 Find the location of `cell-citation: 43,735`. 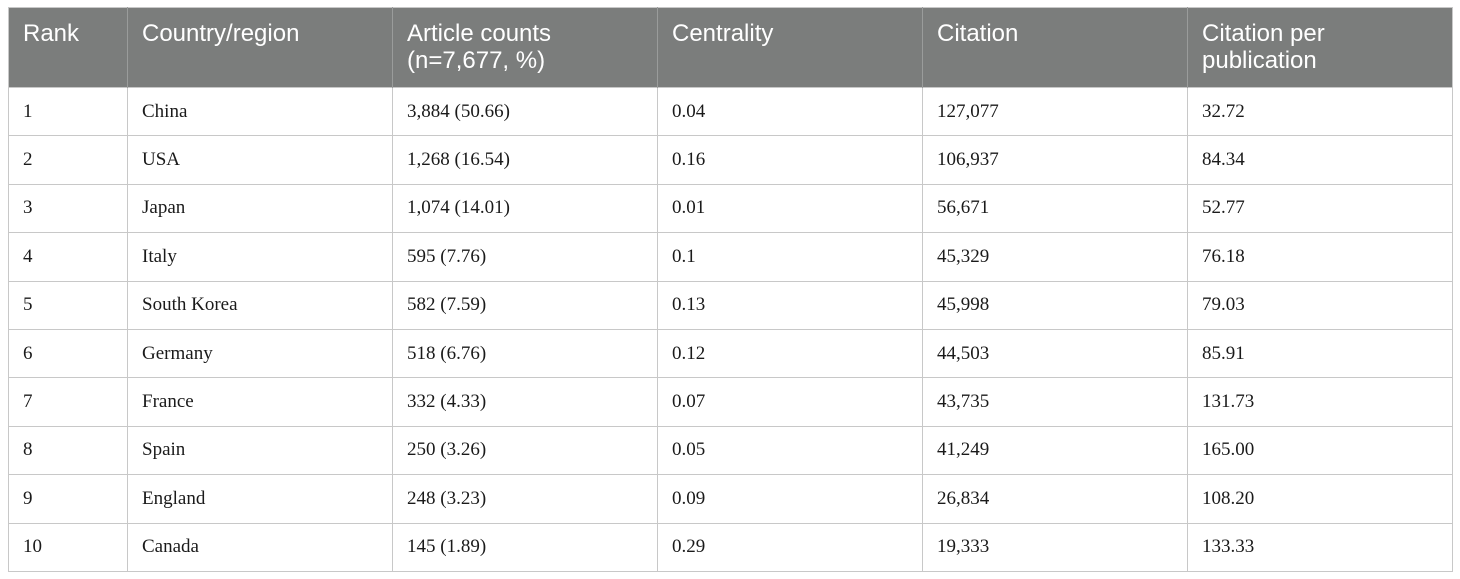

cell-citation: 43,735 is located at coordinates (1055, 402).